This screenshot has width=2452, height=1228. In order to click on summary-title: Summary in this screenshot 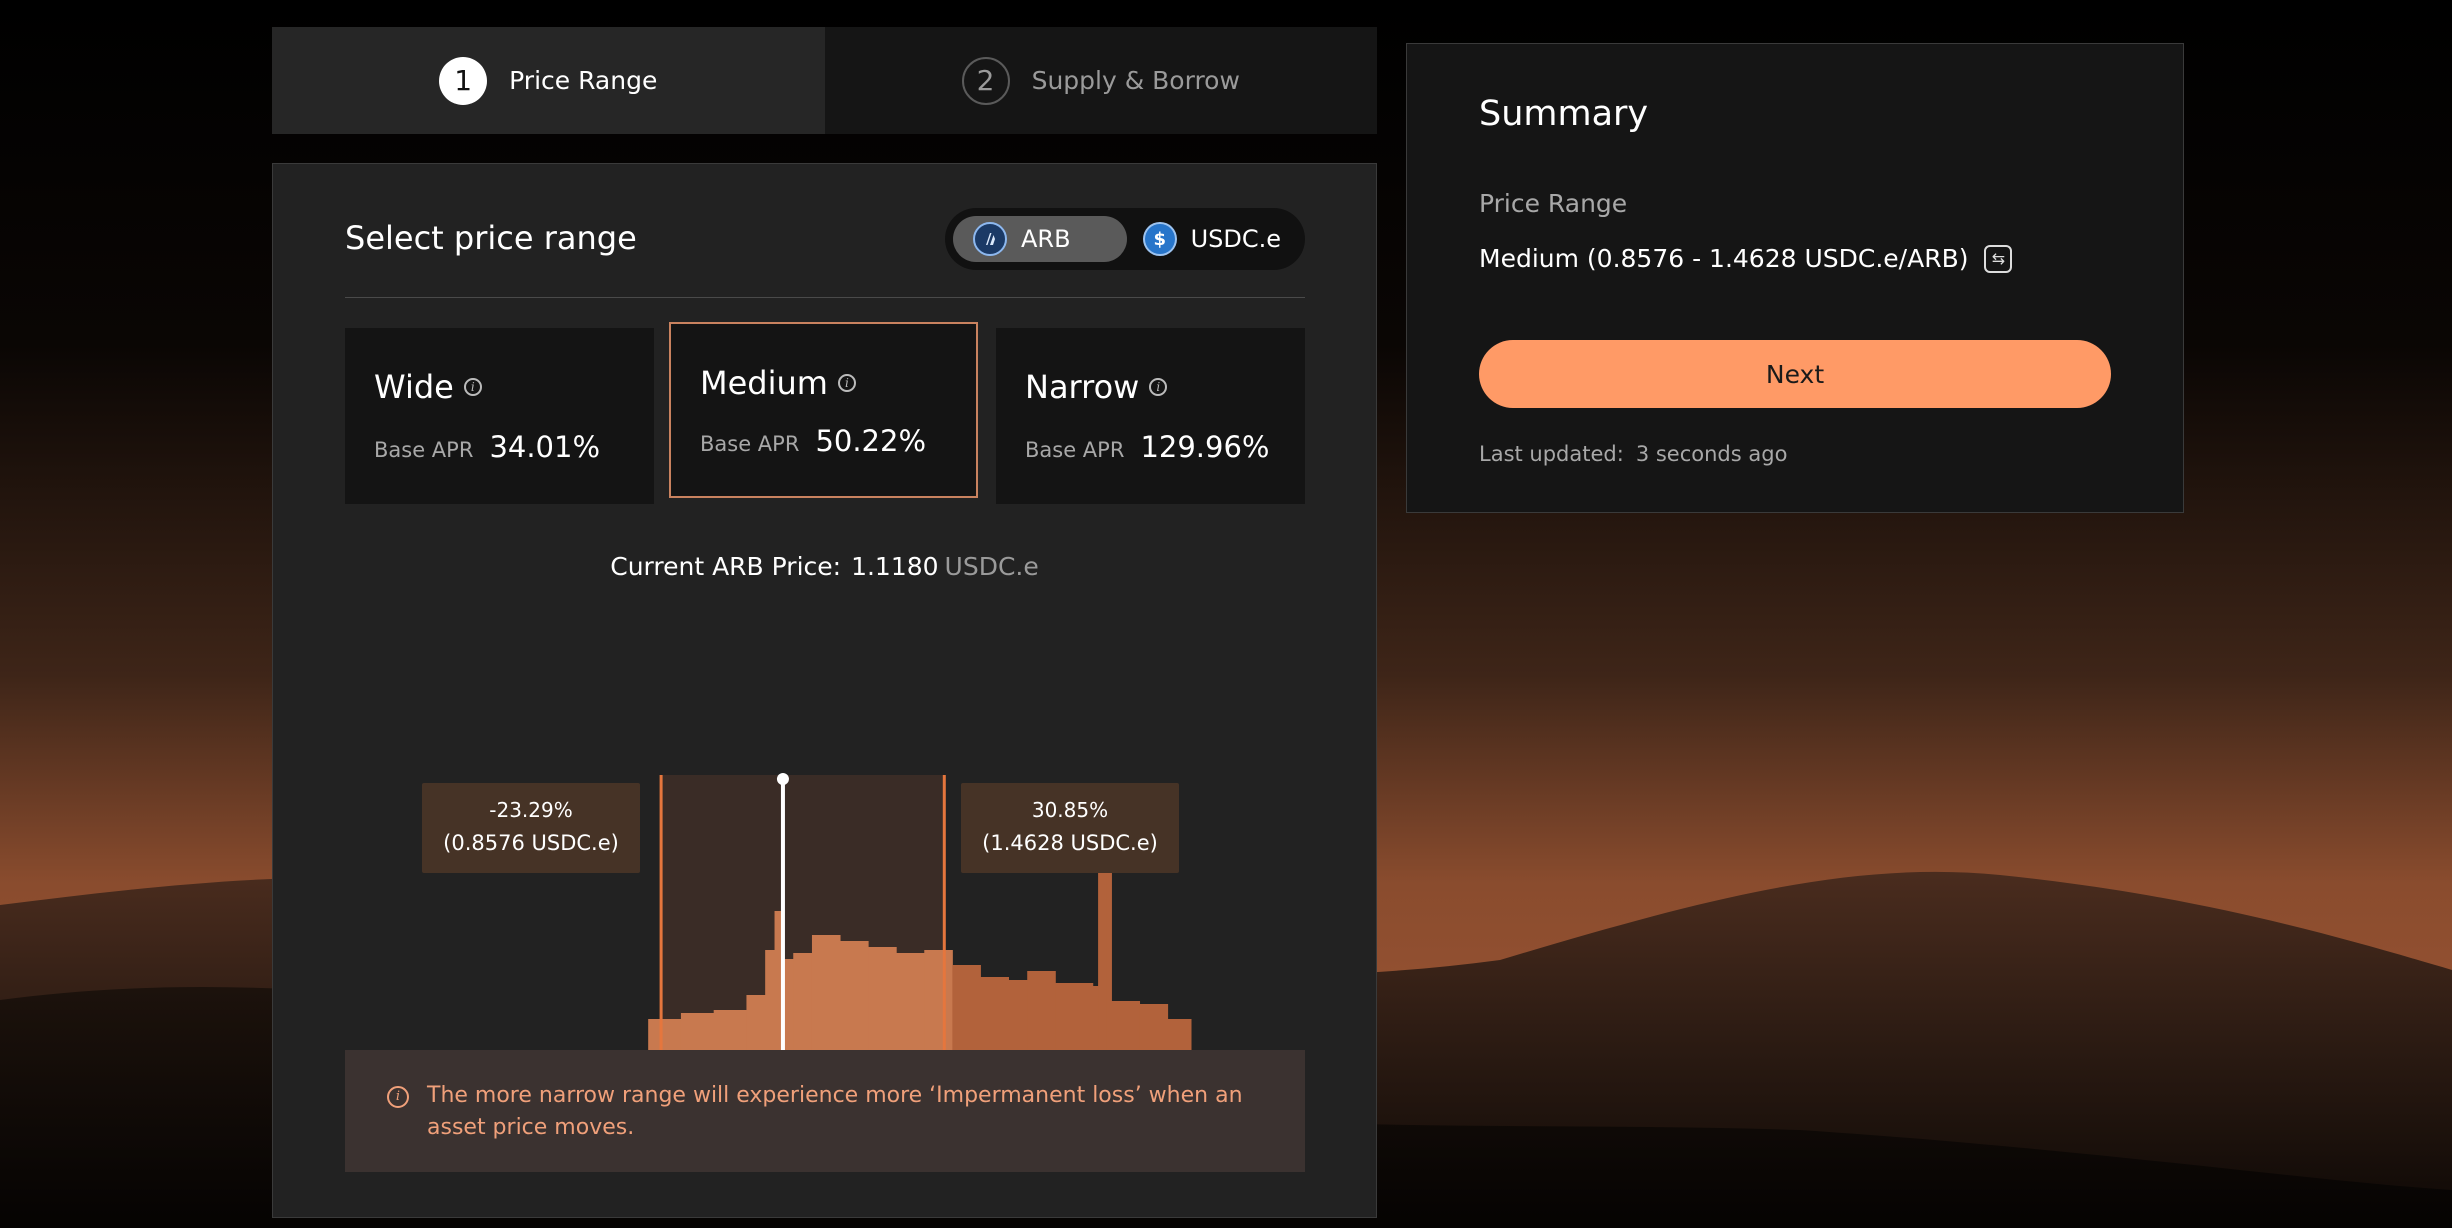, I will do `click(1564, 114)`.